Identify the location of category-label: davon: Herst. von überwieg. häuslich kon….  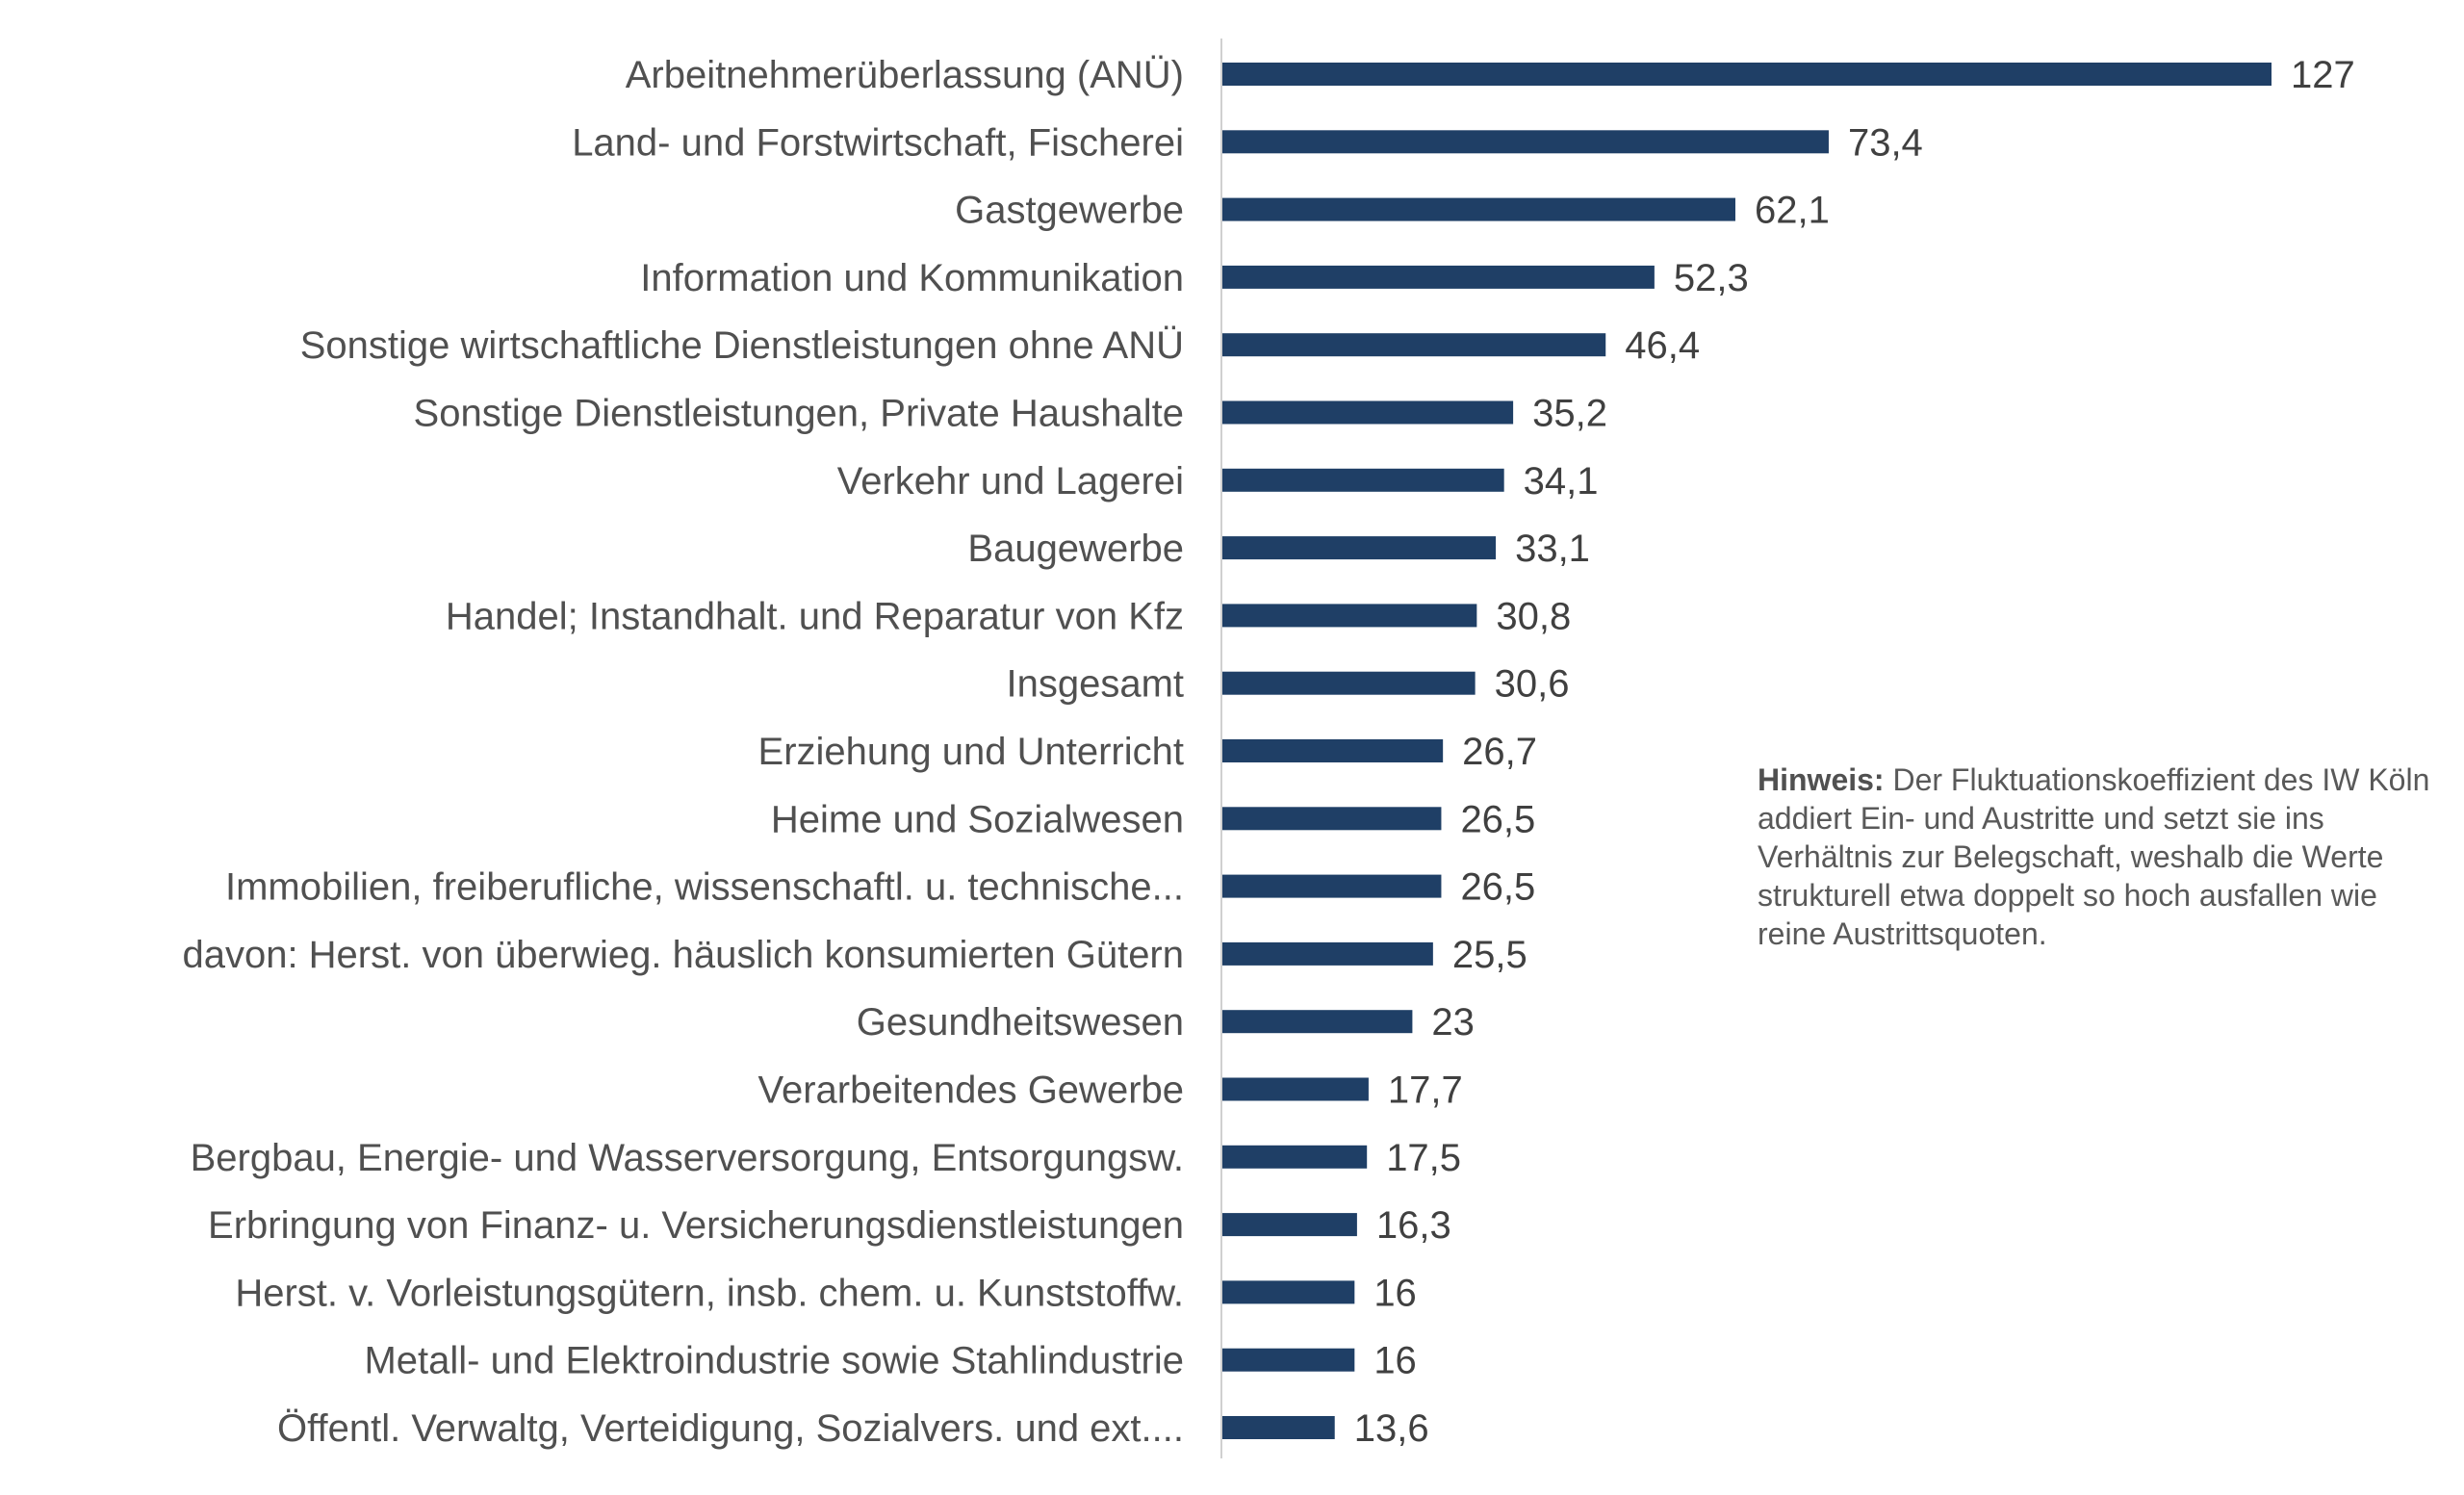
(683, 955).